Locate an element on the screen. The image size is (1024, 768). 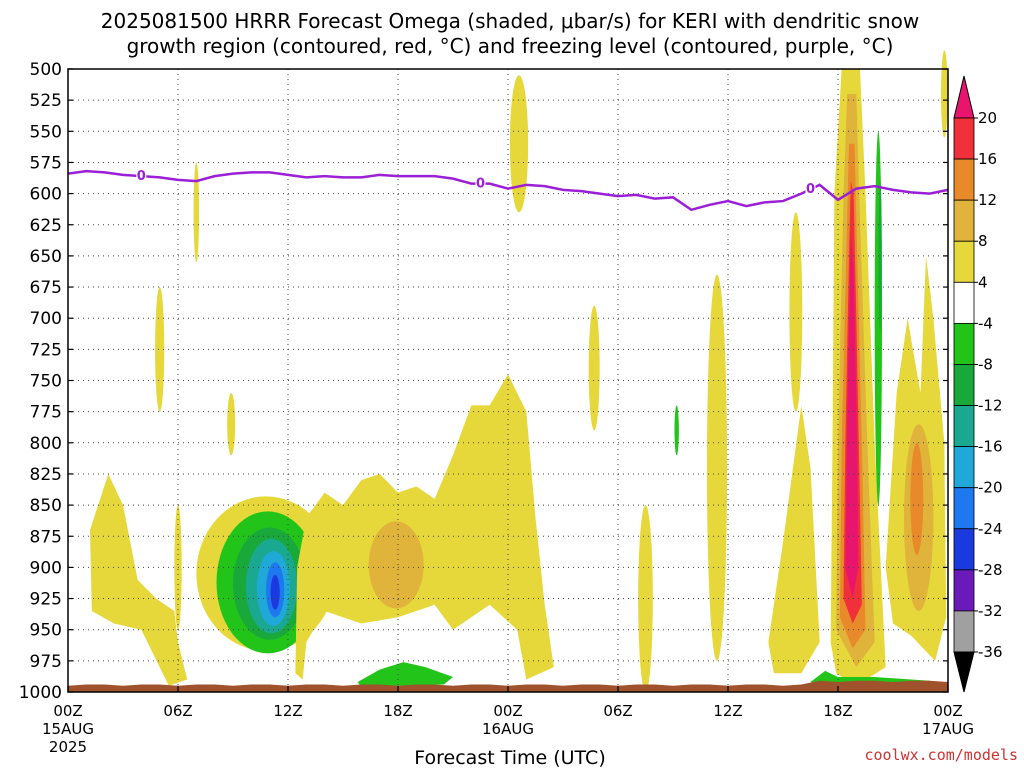
y-tick-label: 750 is located at coordinates (46, 382).